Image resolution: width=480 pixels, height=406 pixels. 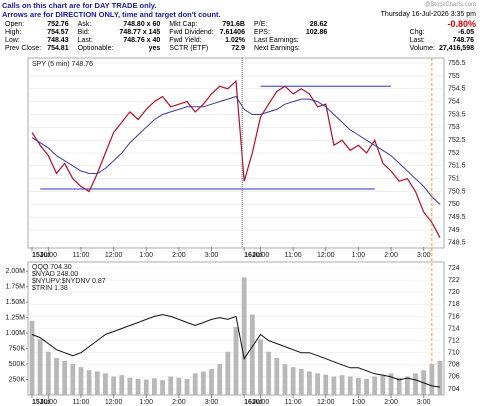 I want to click on quote-label: P/E:, so click(x=260, y=24).